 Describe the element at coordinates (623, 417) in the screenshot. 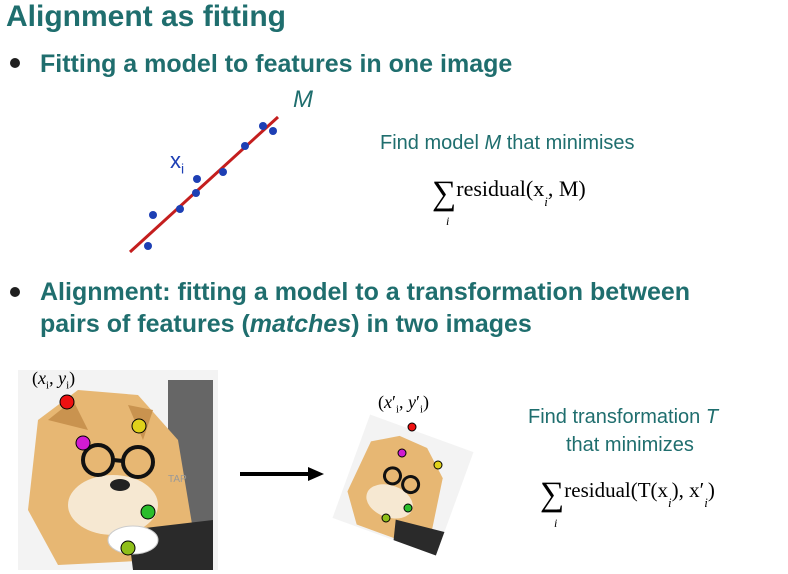

I see `find-transform-line-1: Find transformation T` at that location.